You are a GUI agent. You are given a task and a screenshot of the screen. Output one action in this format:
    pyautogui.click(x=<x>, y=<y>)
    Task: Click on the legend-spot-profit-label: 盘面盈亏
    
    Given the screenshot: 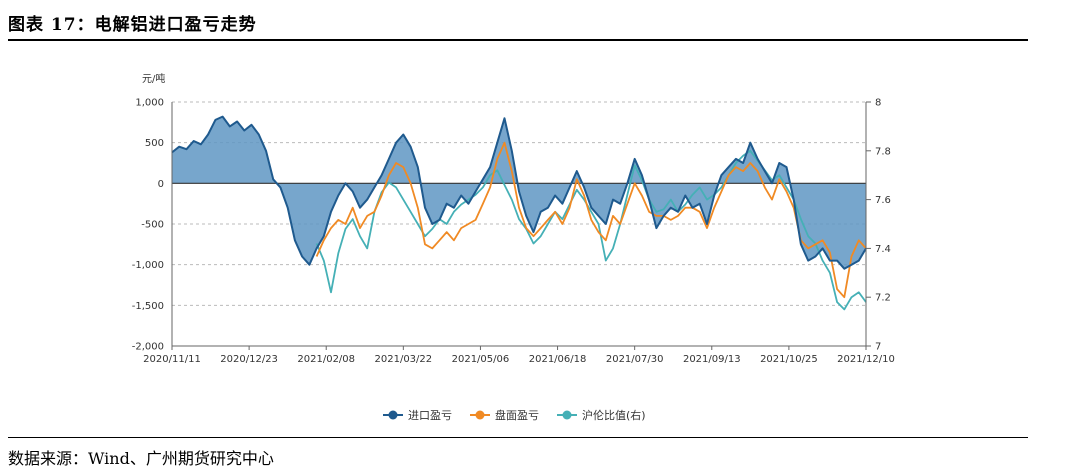 What is the action you would take?
    pyautogui.click(x=517, y=415)
    